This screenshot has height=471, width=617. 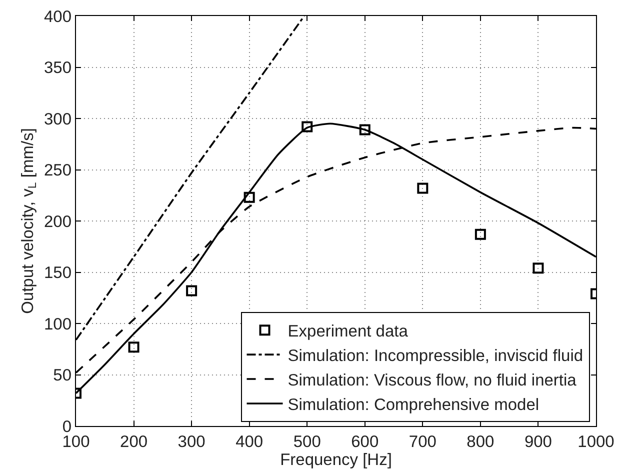 I want to click on x-tick-label: 700, so click(x=422, y=442).